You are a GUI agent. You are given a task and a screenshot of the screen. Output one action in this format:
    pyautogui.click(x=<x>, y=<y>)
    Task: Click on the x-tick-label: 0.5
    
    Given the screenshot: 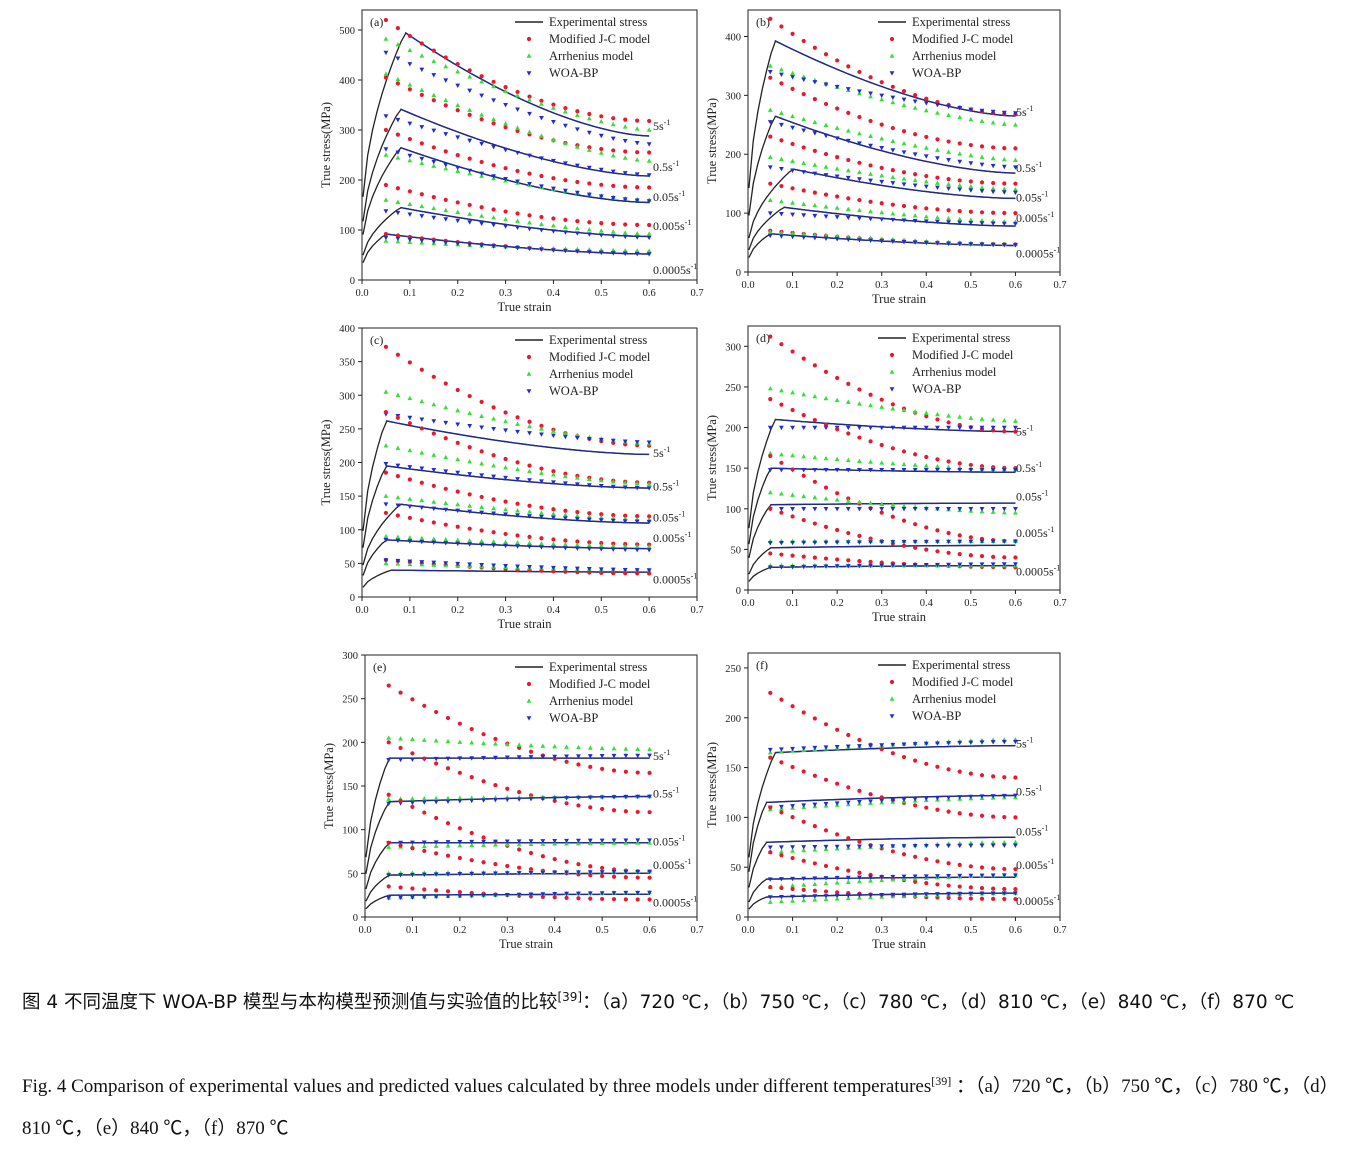 What is the action you would take?
    pyautogui.click(x=601, y=610)
    